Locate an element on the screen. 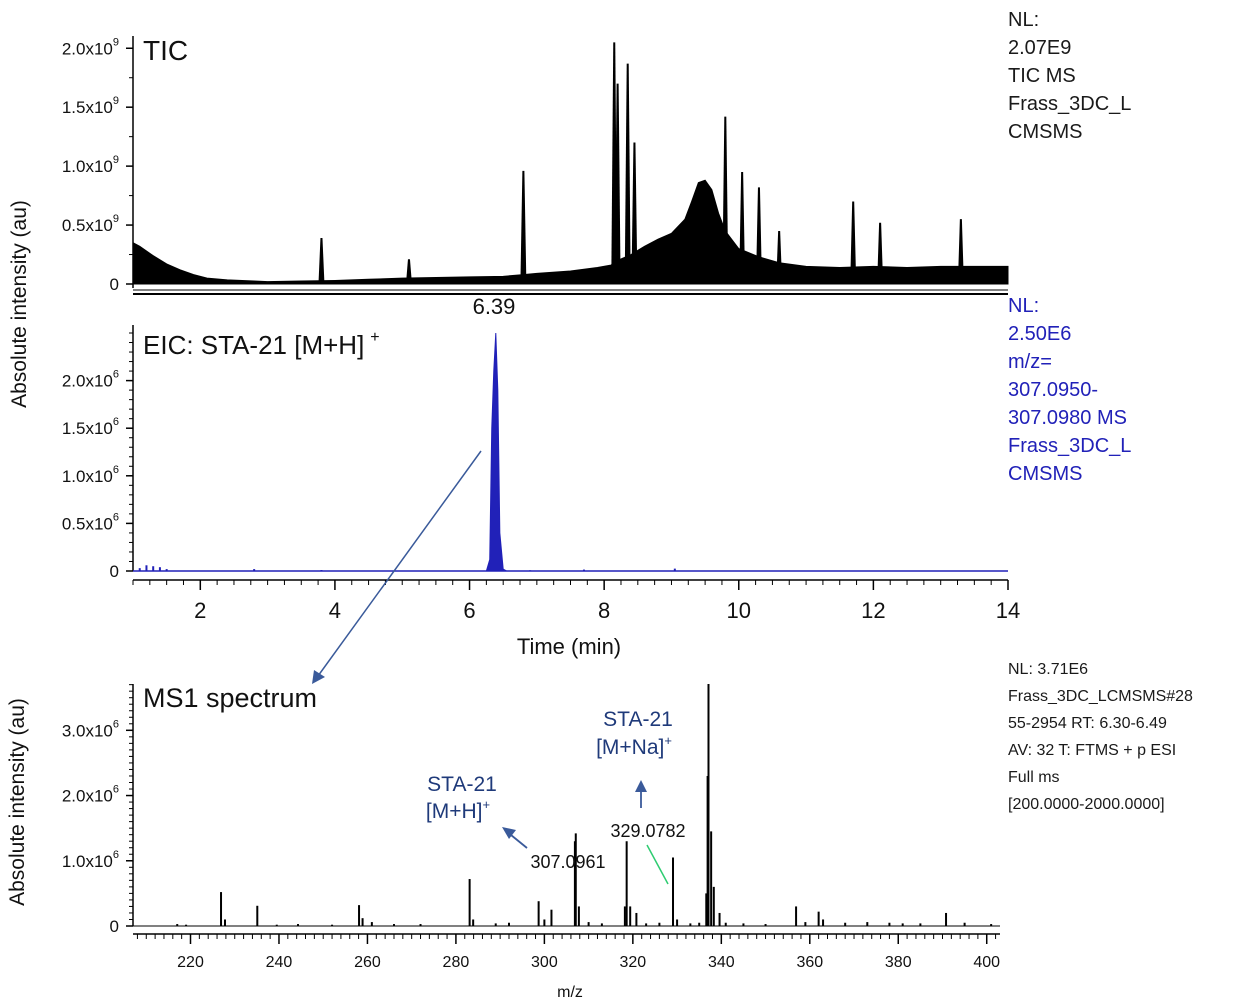  tic-trace is located at coordinates (570, 232).